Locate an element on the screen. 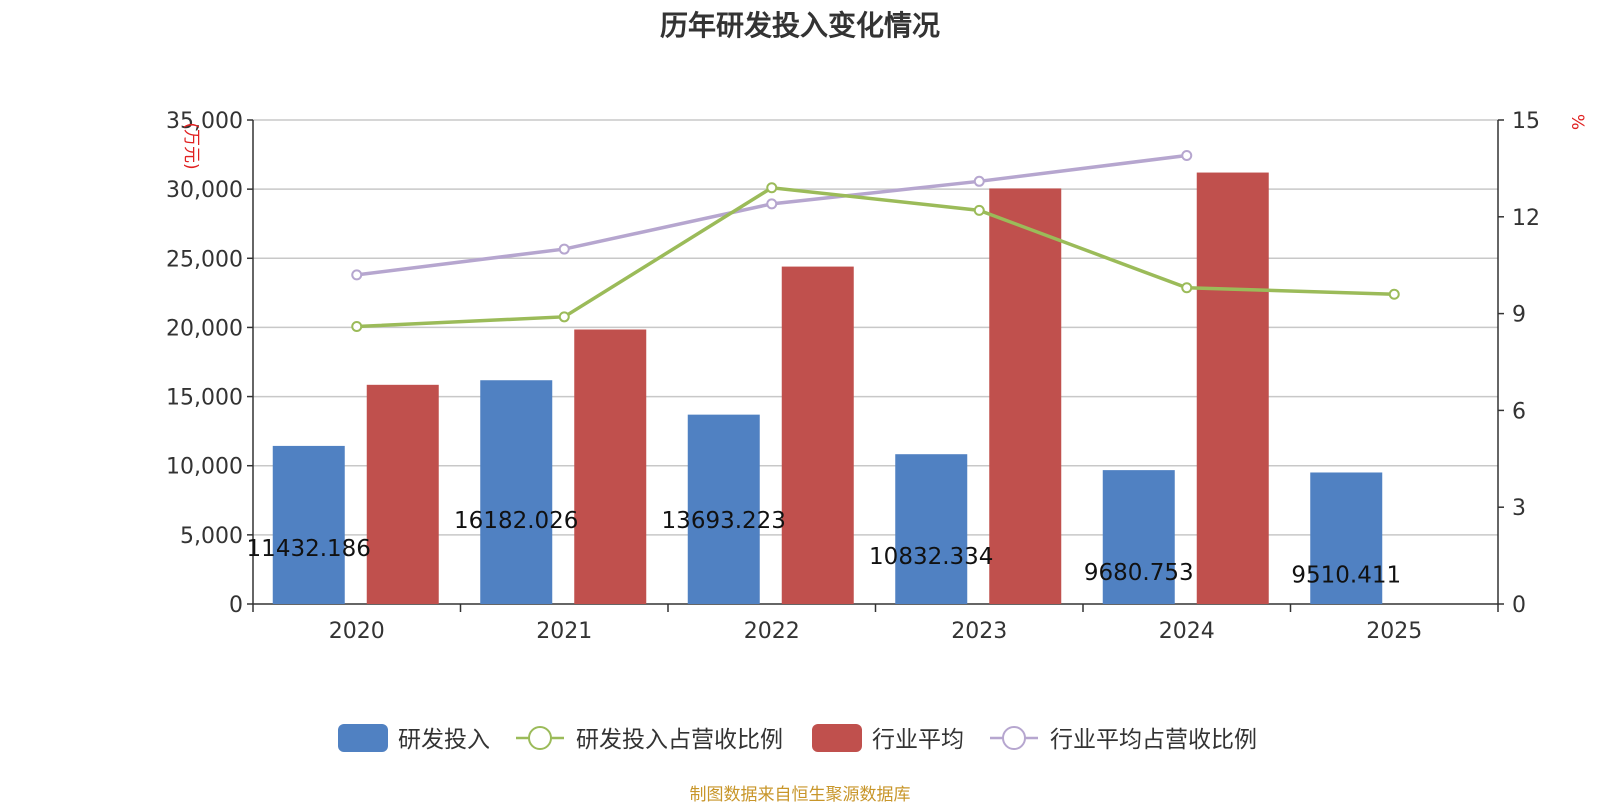  right-axis-tick-label: 0 is located at coordinates (1519, 605).